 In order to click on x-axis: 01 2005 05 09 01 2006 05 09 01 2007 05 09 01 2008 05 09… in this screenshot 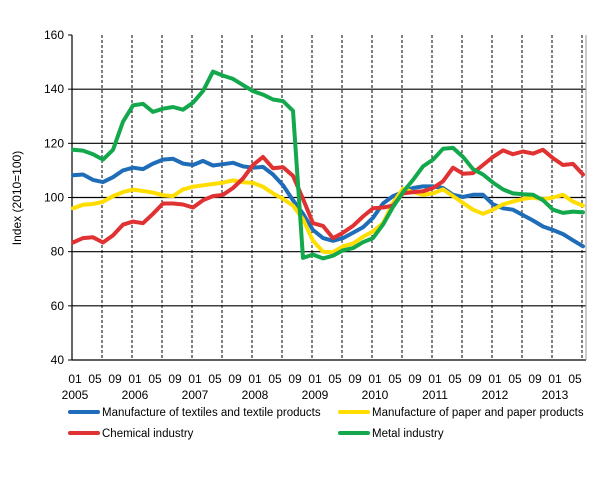, I will do `click(322, 387)`.